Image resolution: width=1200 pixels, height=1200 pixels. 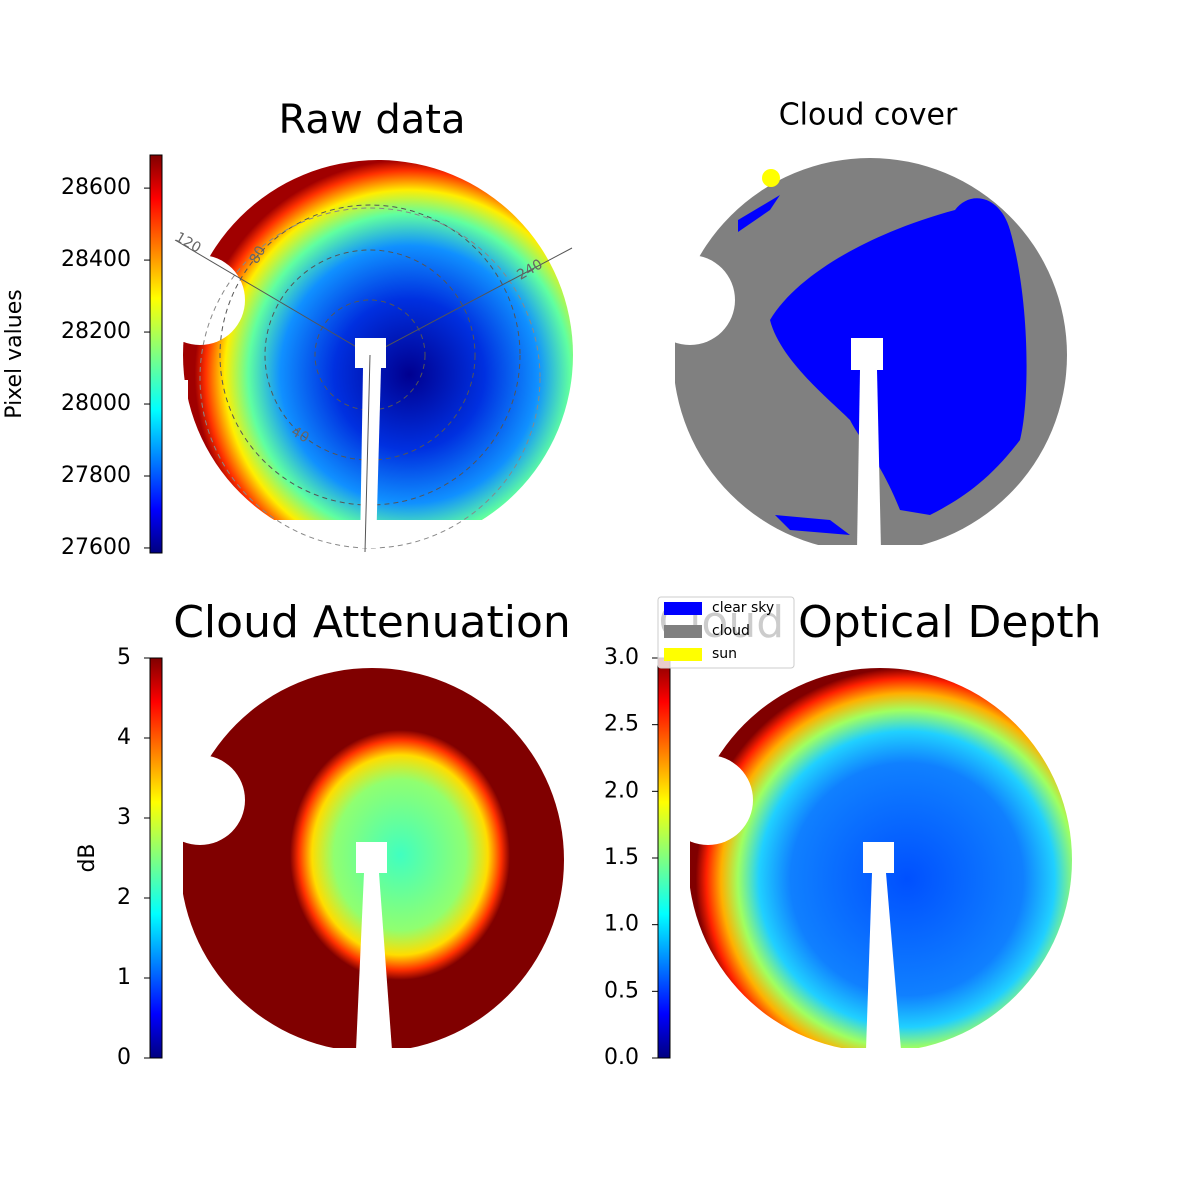 What do you see at coordinates (258, 254) in the screenshot?
I see `polar-label: 80` at bounding box center [258, 254].